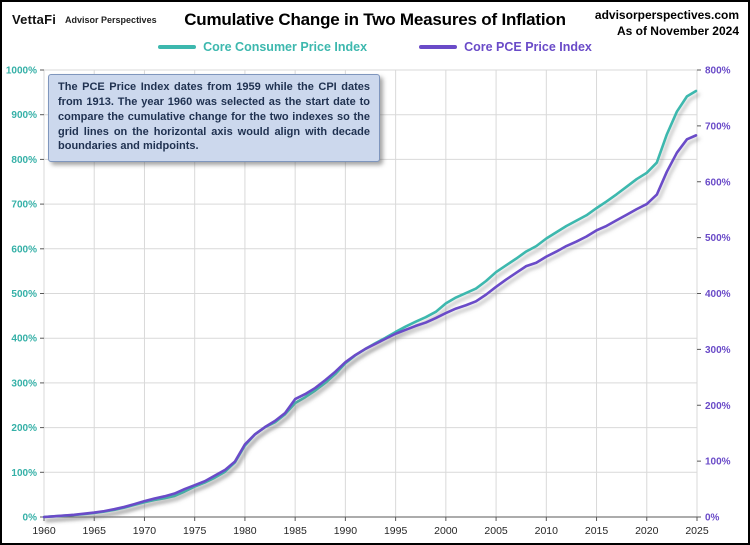 The width and height of the screenshot is (750, 545). Describe the element at coordinates (21, 71) in the screenshot. I see `svg-text: 1000%` at that location.